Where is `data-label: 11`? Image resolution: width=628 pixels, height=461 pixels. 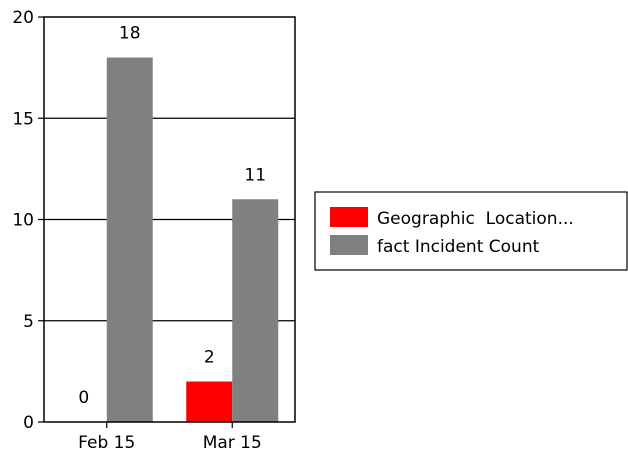 data-label: 11 is located at coordinates (255, 175).